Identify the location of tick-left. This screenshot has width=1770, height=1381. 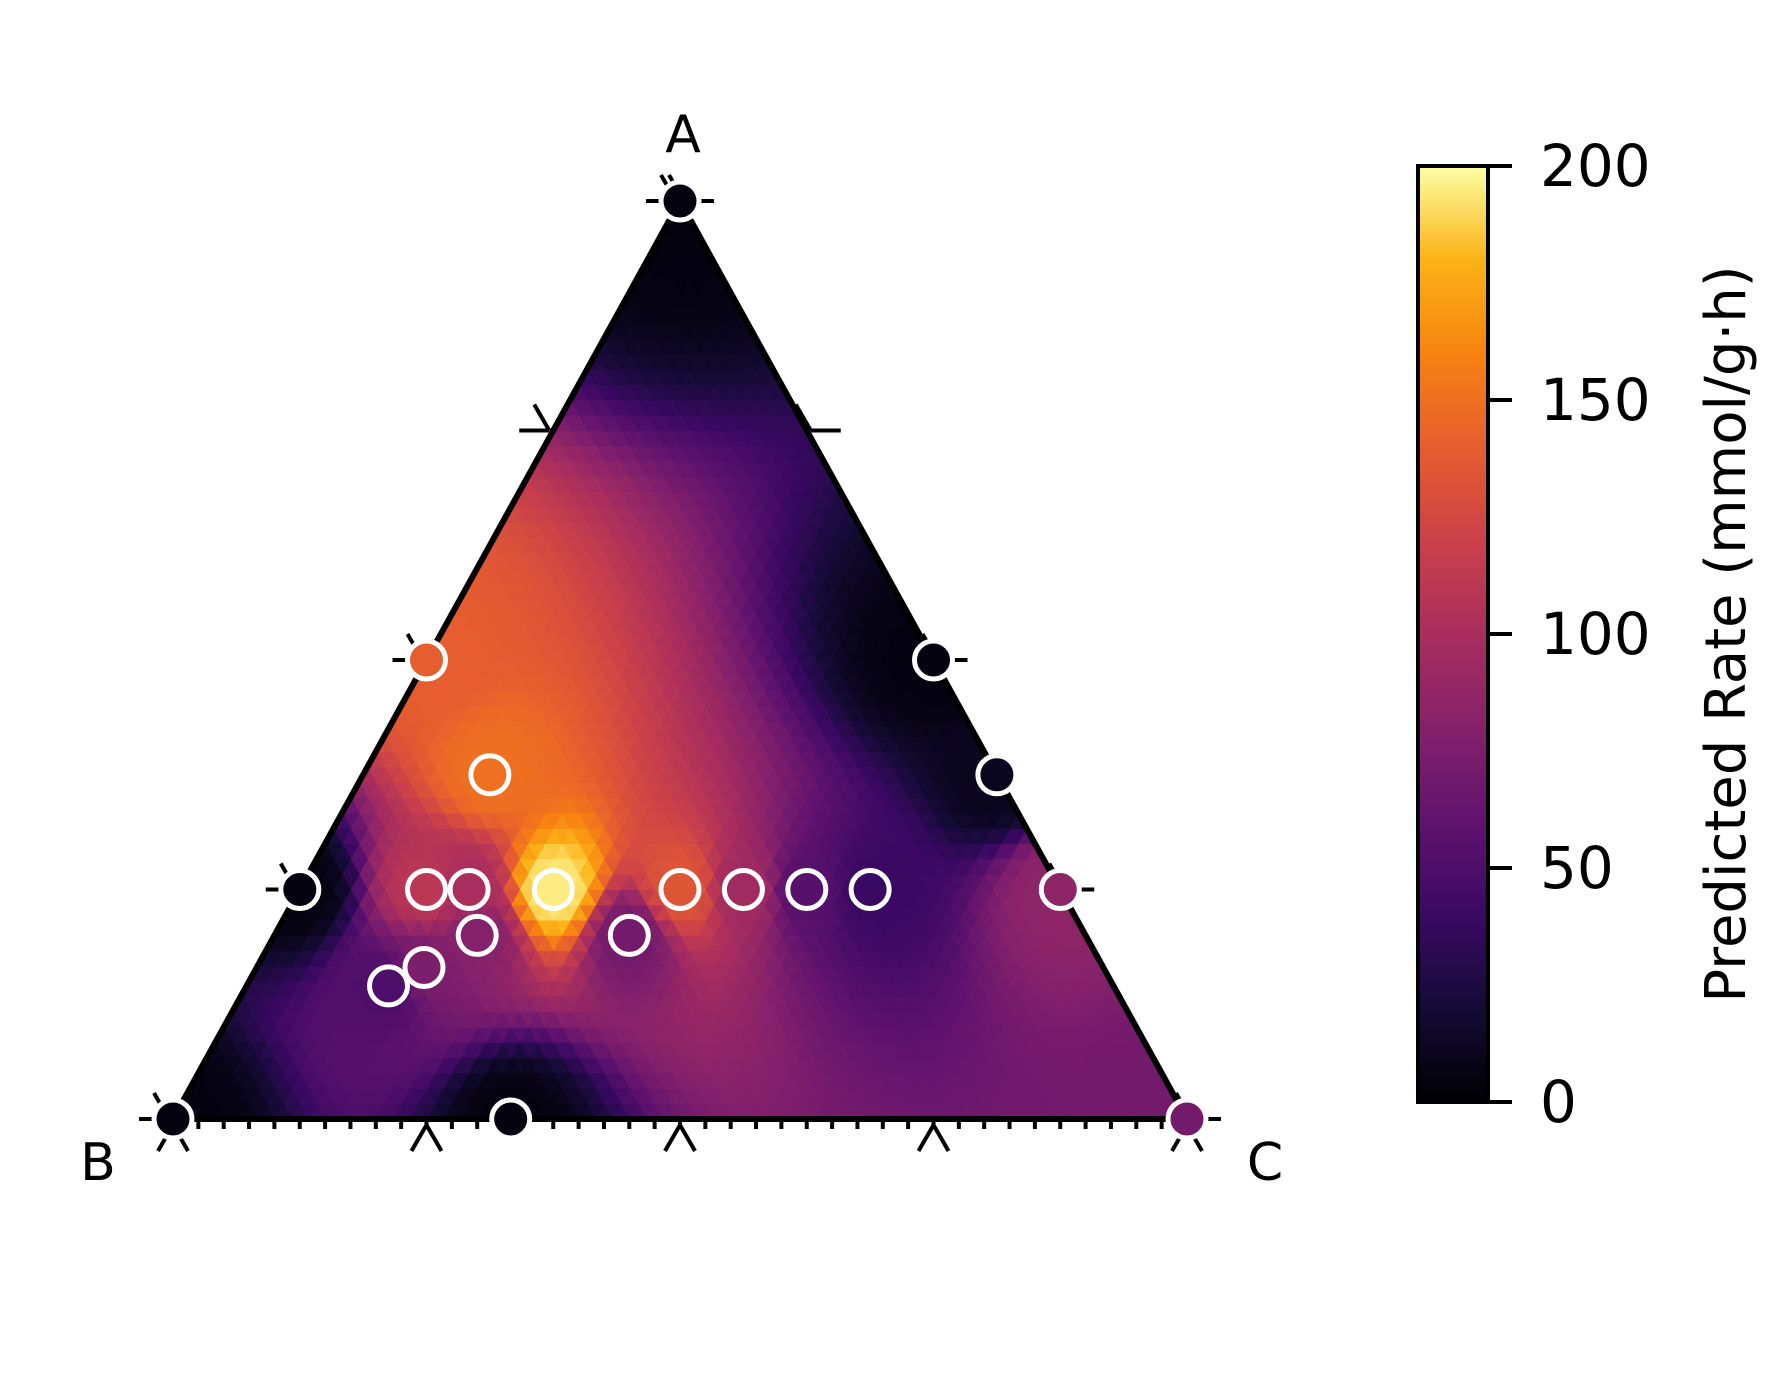
(541, 417).